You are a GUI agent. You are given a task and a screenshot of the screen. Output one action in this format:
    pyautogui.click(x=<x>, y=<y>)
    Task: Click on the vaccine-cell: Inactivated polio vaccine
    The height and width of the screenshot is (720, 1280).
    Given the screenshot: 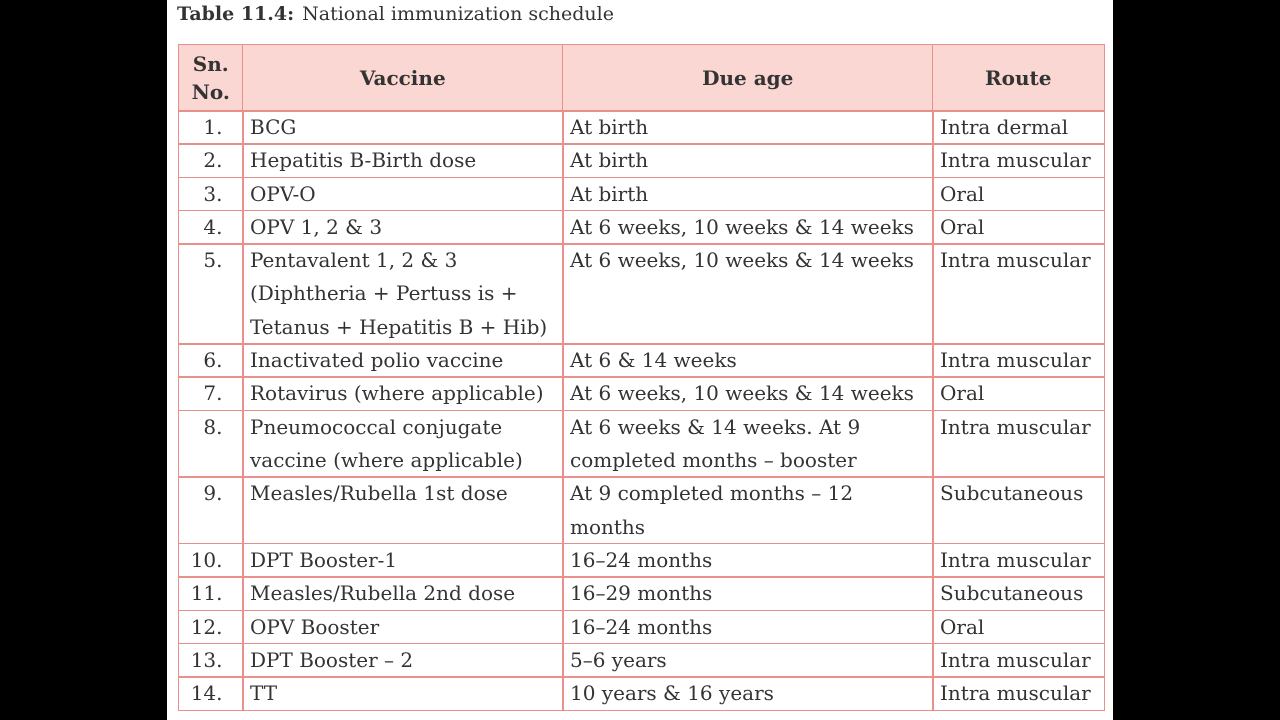 What is the action you would take?
    pyautogui.click(x=403, y=360)
    